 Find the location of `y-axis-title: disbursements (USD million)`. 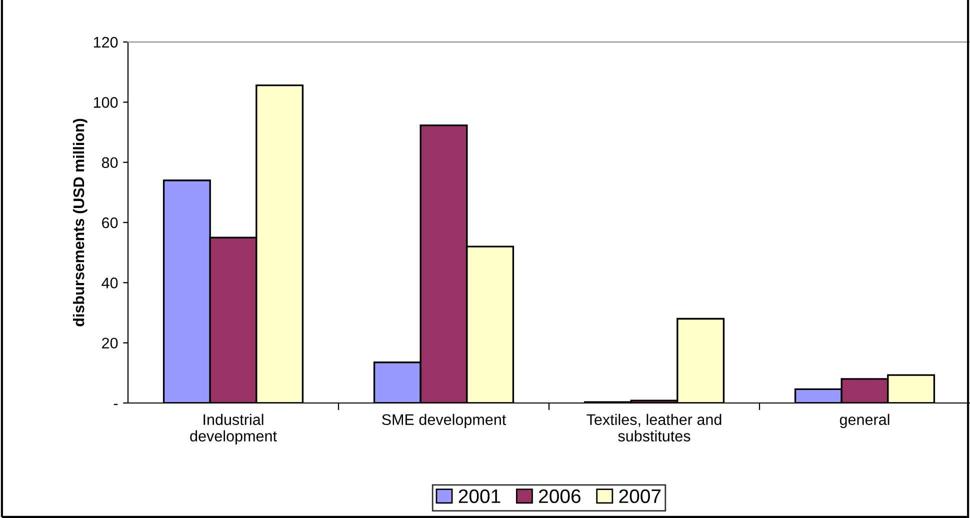

y-axis-title: disbursements (USD million) is located at coordinates (80, 222).